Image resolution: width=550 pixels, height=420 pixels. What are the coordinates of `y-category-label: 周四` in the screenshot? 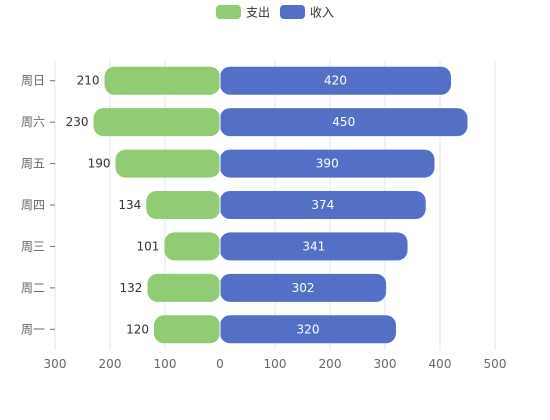 It's located at (33, 205).